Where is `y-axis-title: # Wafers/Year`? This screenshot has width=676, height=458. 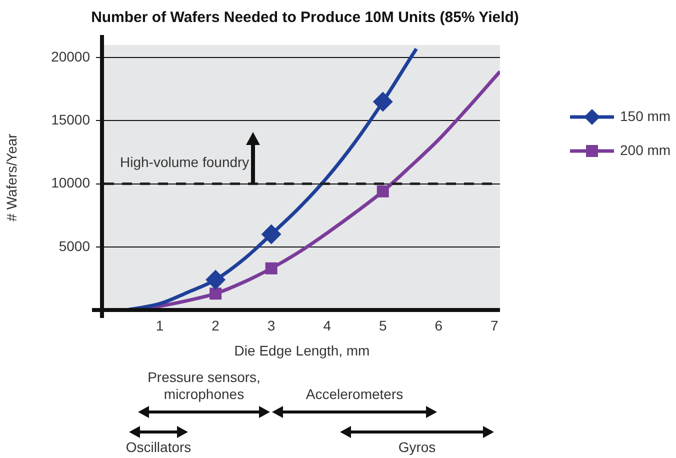
y-axis-title: # Wafers/Year is located at coordinates (11, 177).